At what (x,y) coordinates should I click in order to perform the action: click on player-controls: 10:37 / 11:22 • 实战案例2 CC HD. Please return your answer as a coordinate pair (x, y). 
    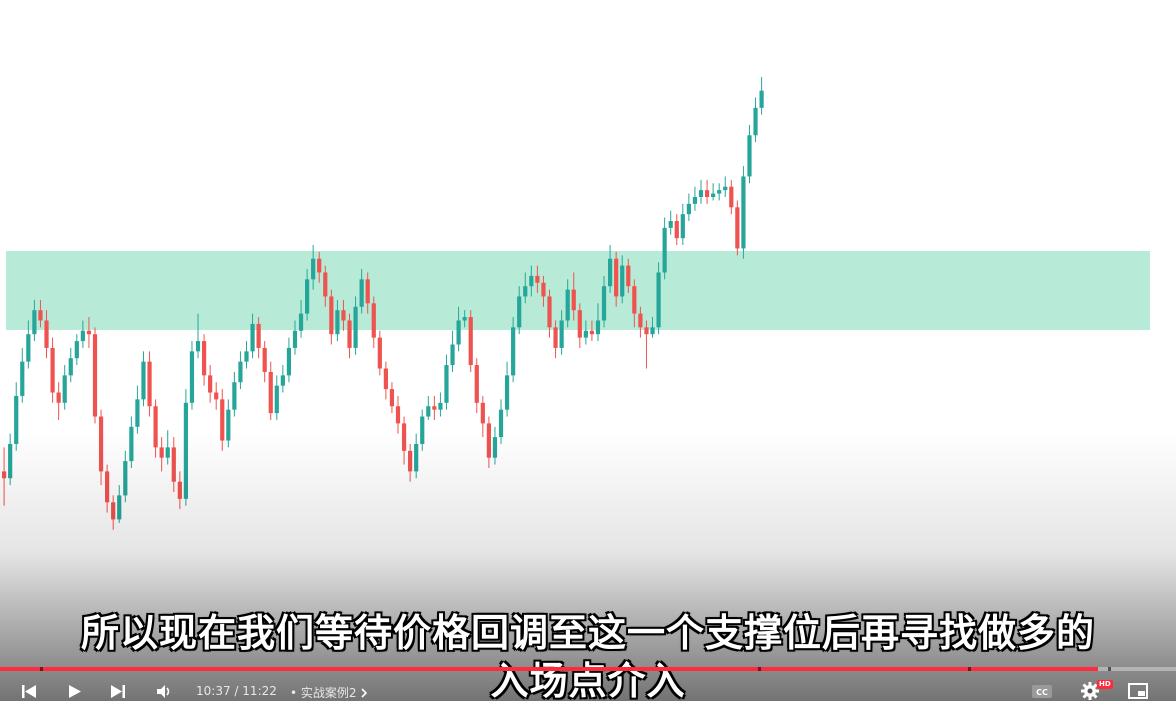
    Looking at the image, I should click on (588, 690).